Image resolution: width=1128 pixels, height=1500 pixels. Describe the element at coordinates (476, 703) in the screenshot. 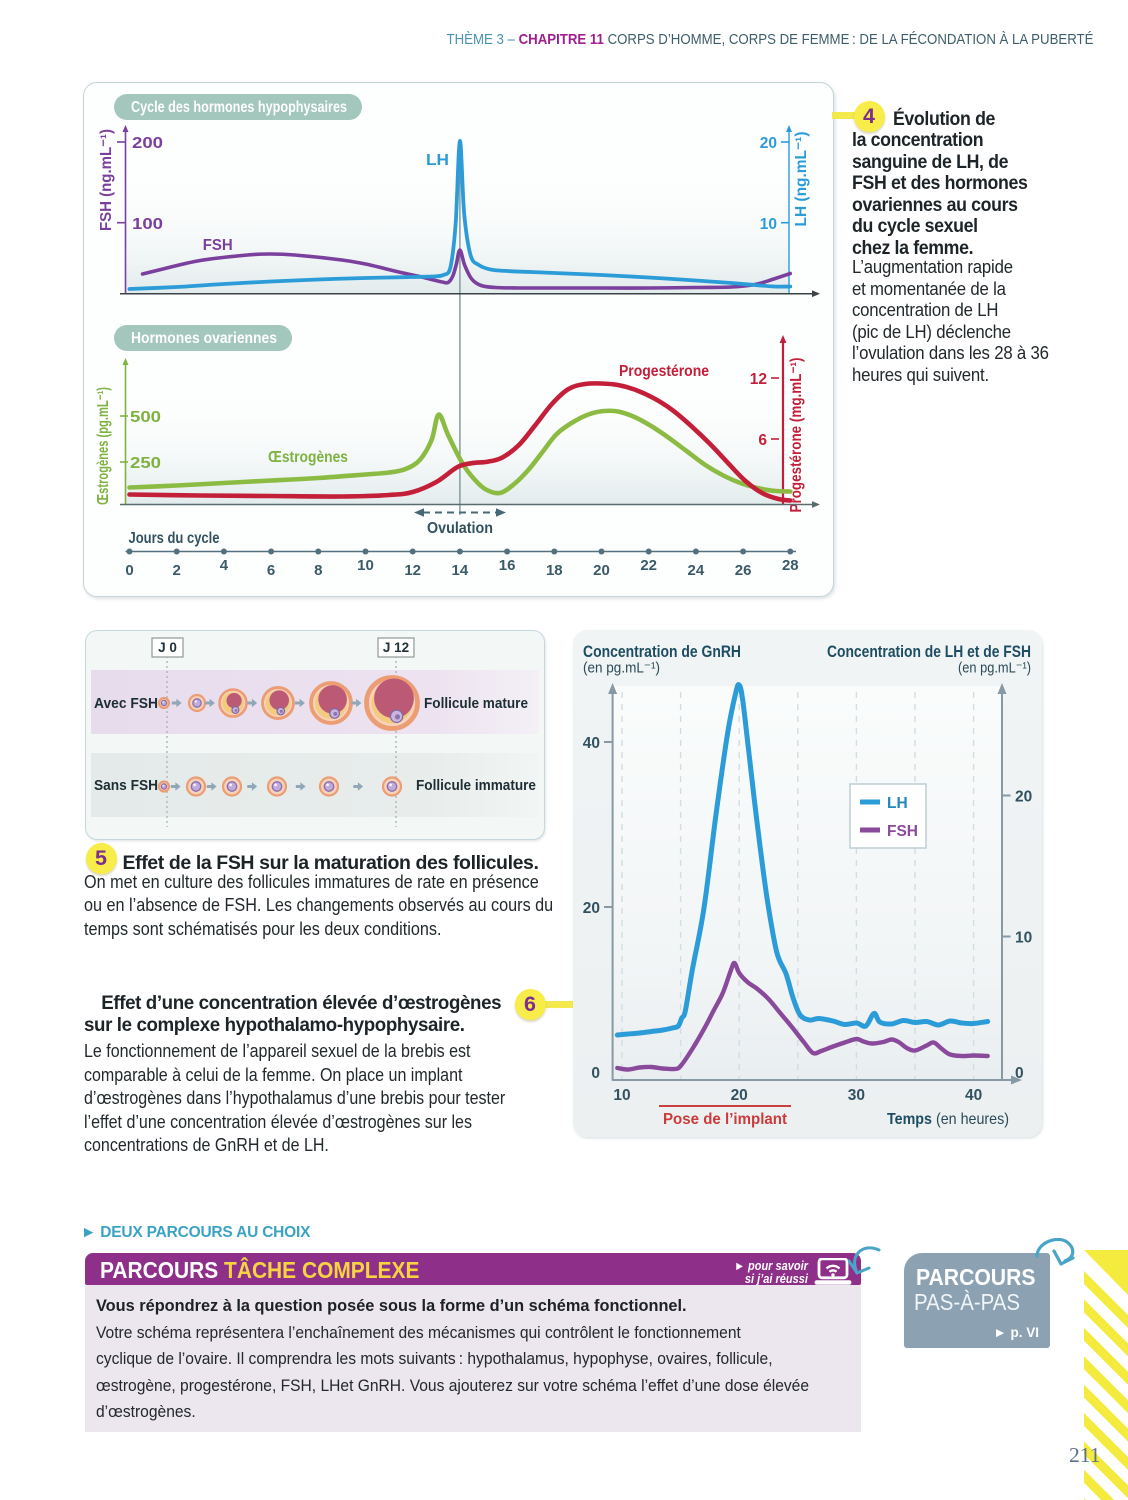

I see `svg-text: Follicule mature` at that location.